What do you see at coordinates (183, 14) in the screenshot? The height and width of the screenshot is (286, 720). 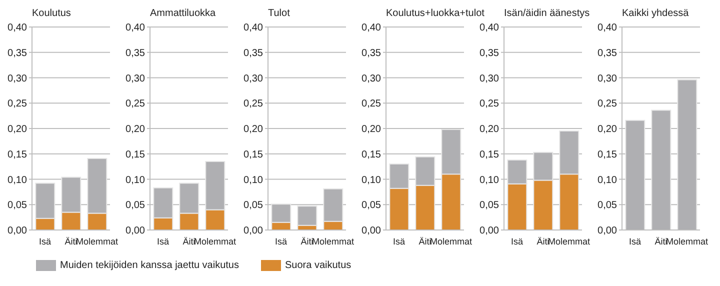 I see `chart-title: Ammattiluokka` at bounding box center [183, 14].